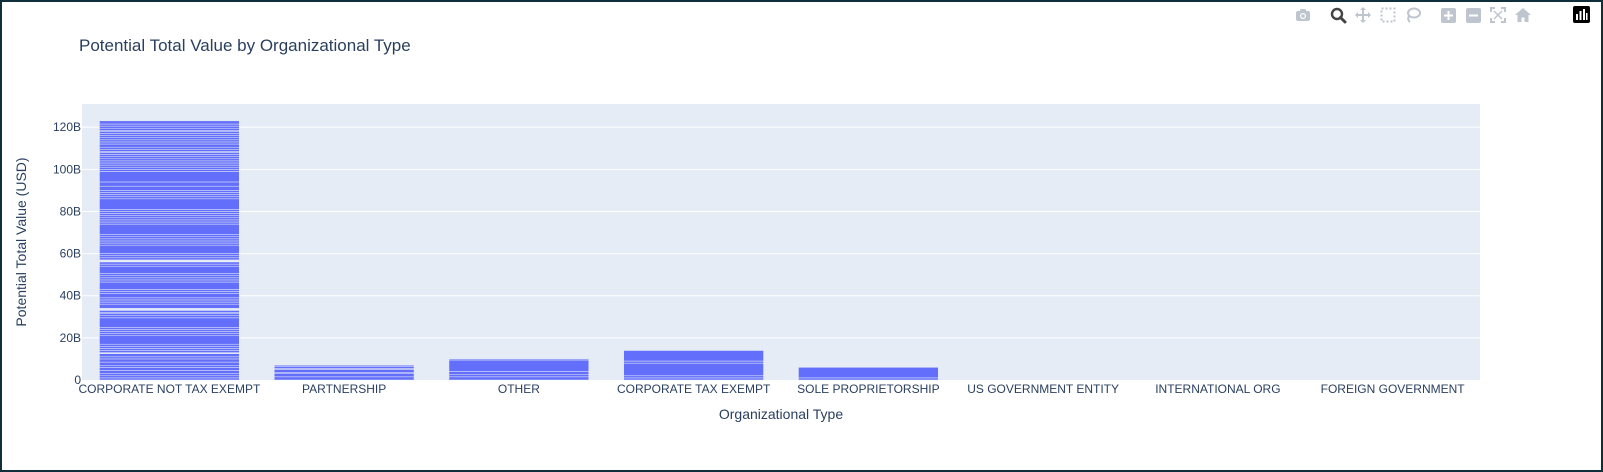  I want to click on reset-axes-icon, so click(1523, 15).